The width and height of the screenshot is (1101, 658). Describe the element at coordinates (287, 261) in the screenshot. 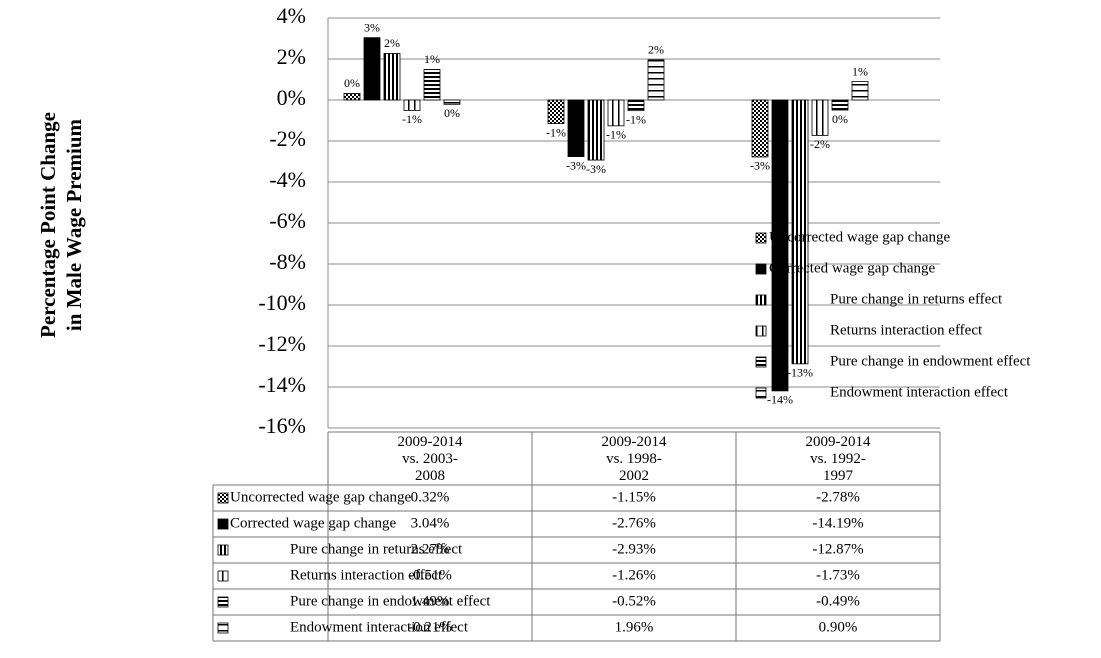

I see `y-tick-label: -8%` at that location.